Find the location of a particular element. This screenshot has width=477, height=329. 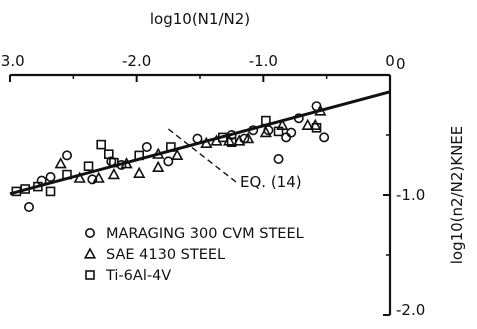

y-axis-title: log10(n2/N2)KNEE is located at coordinates (457, 195).